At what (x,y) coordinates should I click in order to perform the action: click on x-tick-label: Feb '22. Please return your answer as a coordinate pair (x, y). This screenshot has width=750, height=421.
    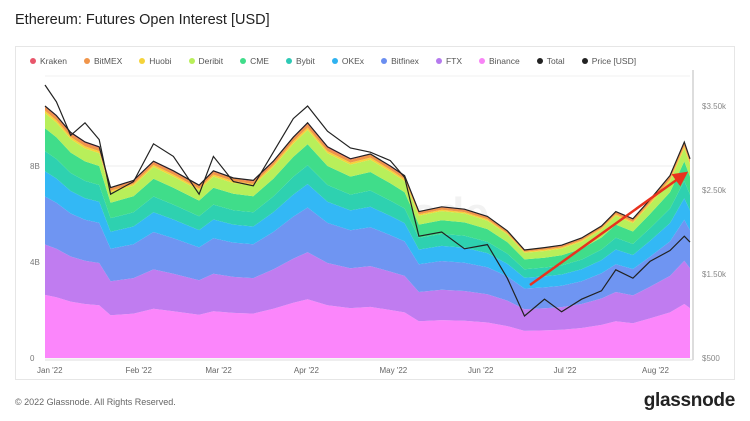
    Looking at the image, I should click on (138, 370).